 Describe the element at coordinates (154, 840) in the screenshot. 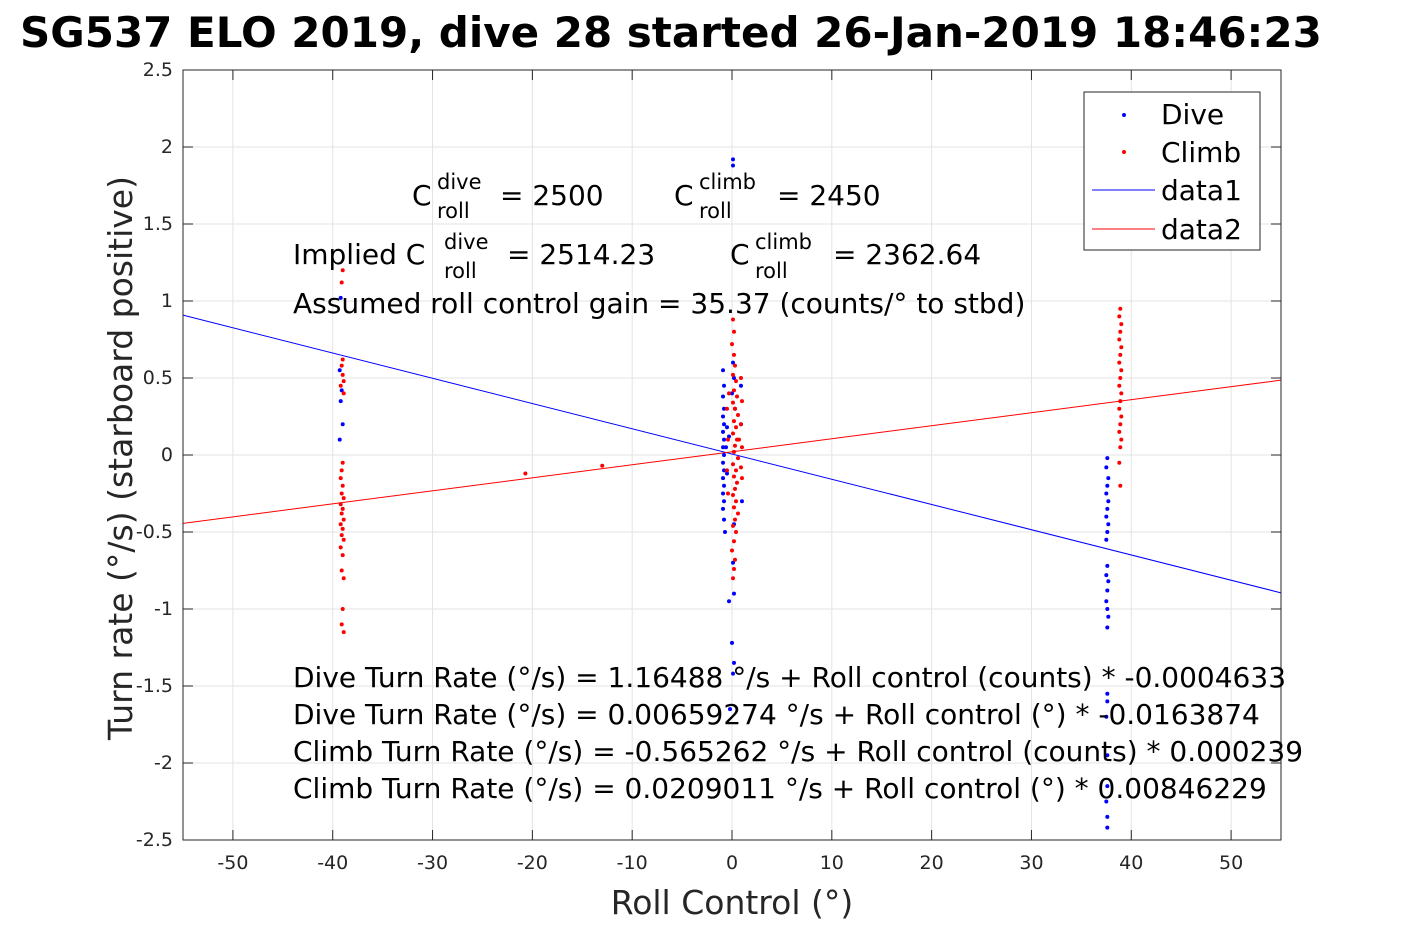

I see `y-tick-label: -2.5` at that location.